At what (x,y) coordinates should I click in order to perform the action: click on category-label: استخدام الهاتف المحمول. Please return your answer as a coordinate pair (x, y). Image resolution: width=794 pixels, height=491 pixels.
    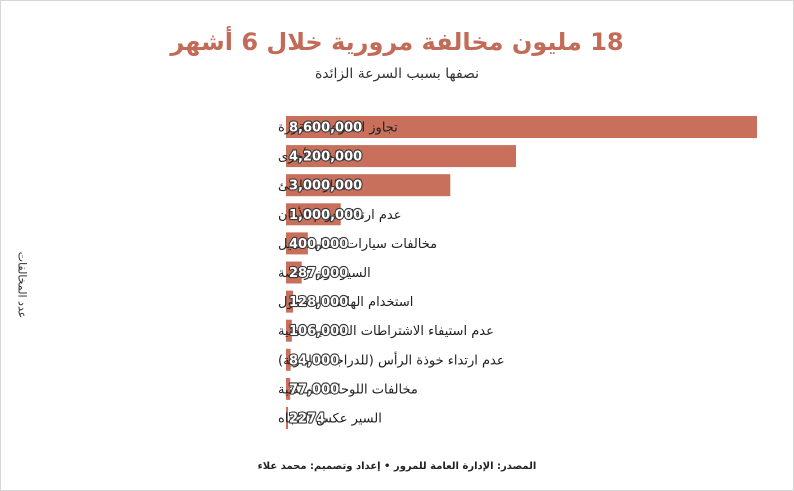
    Looking at the image, I should click on (345, 302).